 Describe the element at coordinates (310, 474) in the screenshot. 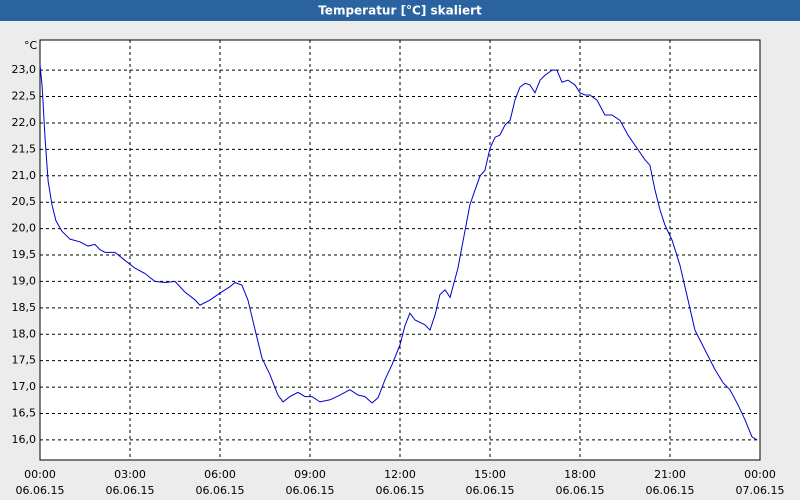

I see `x-tick-label: 09:00` at that location.